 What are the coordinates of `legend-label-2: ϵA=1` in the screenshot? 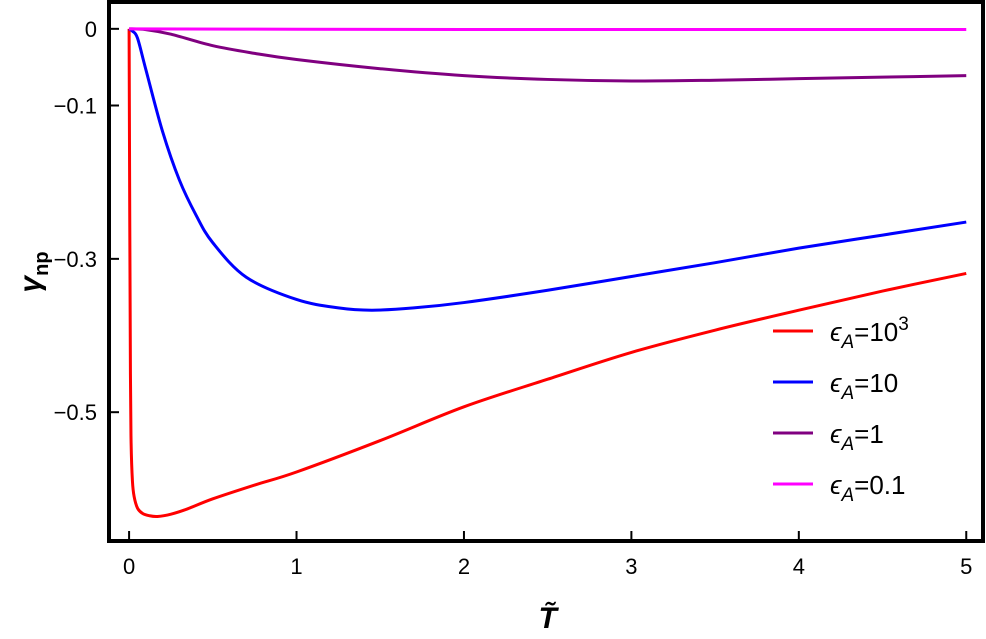 It's located at (857, 437).